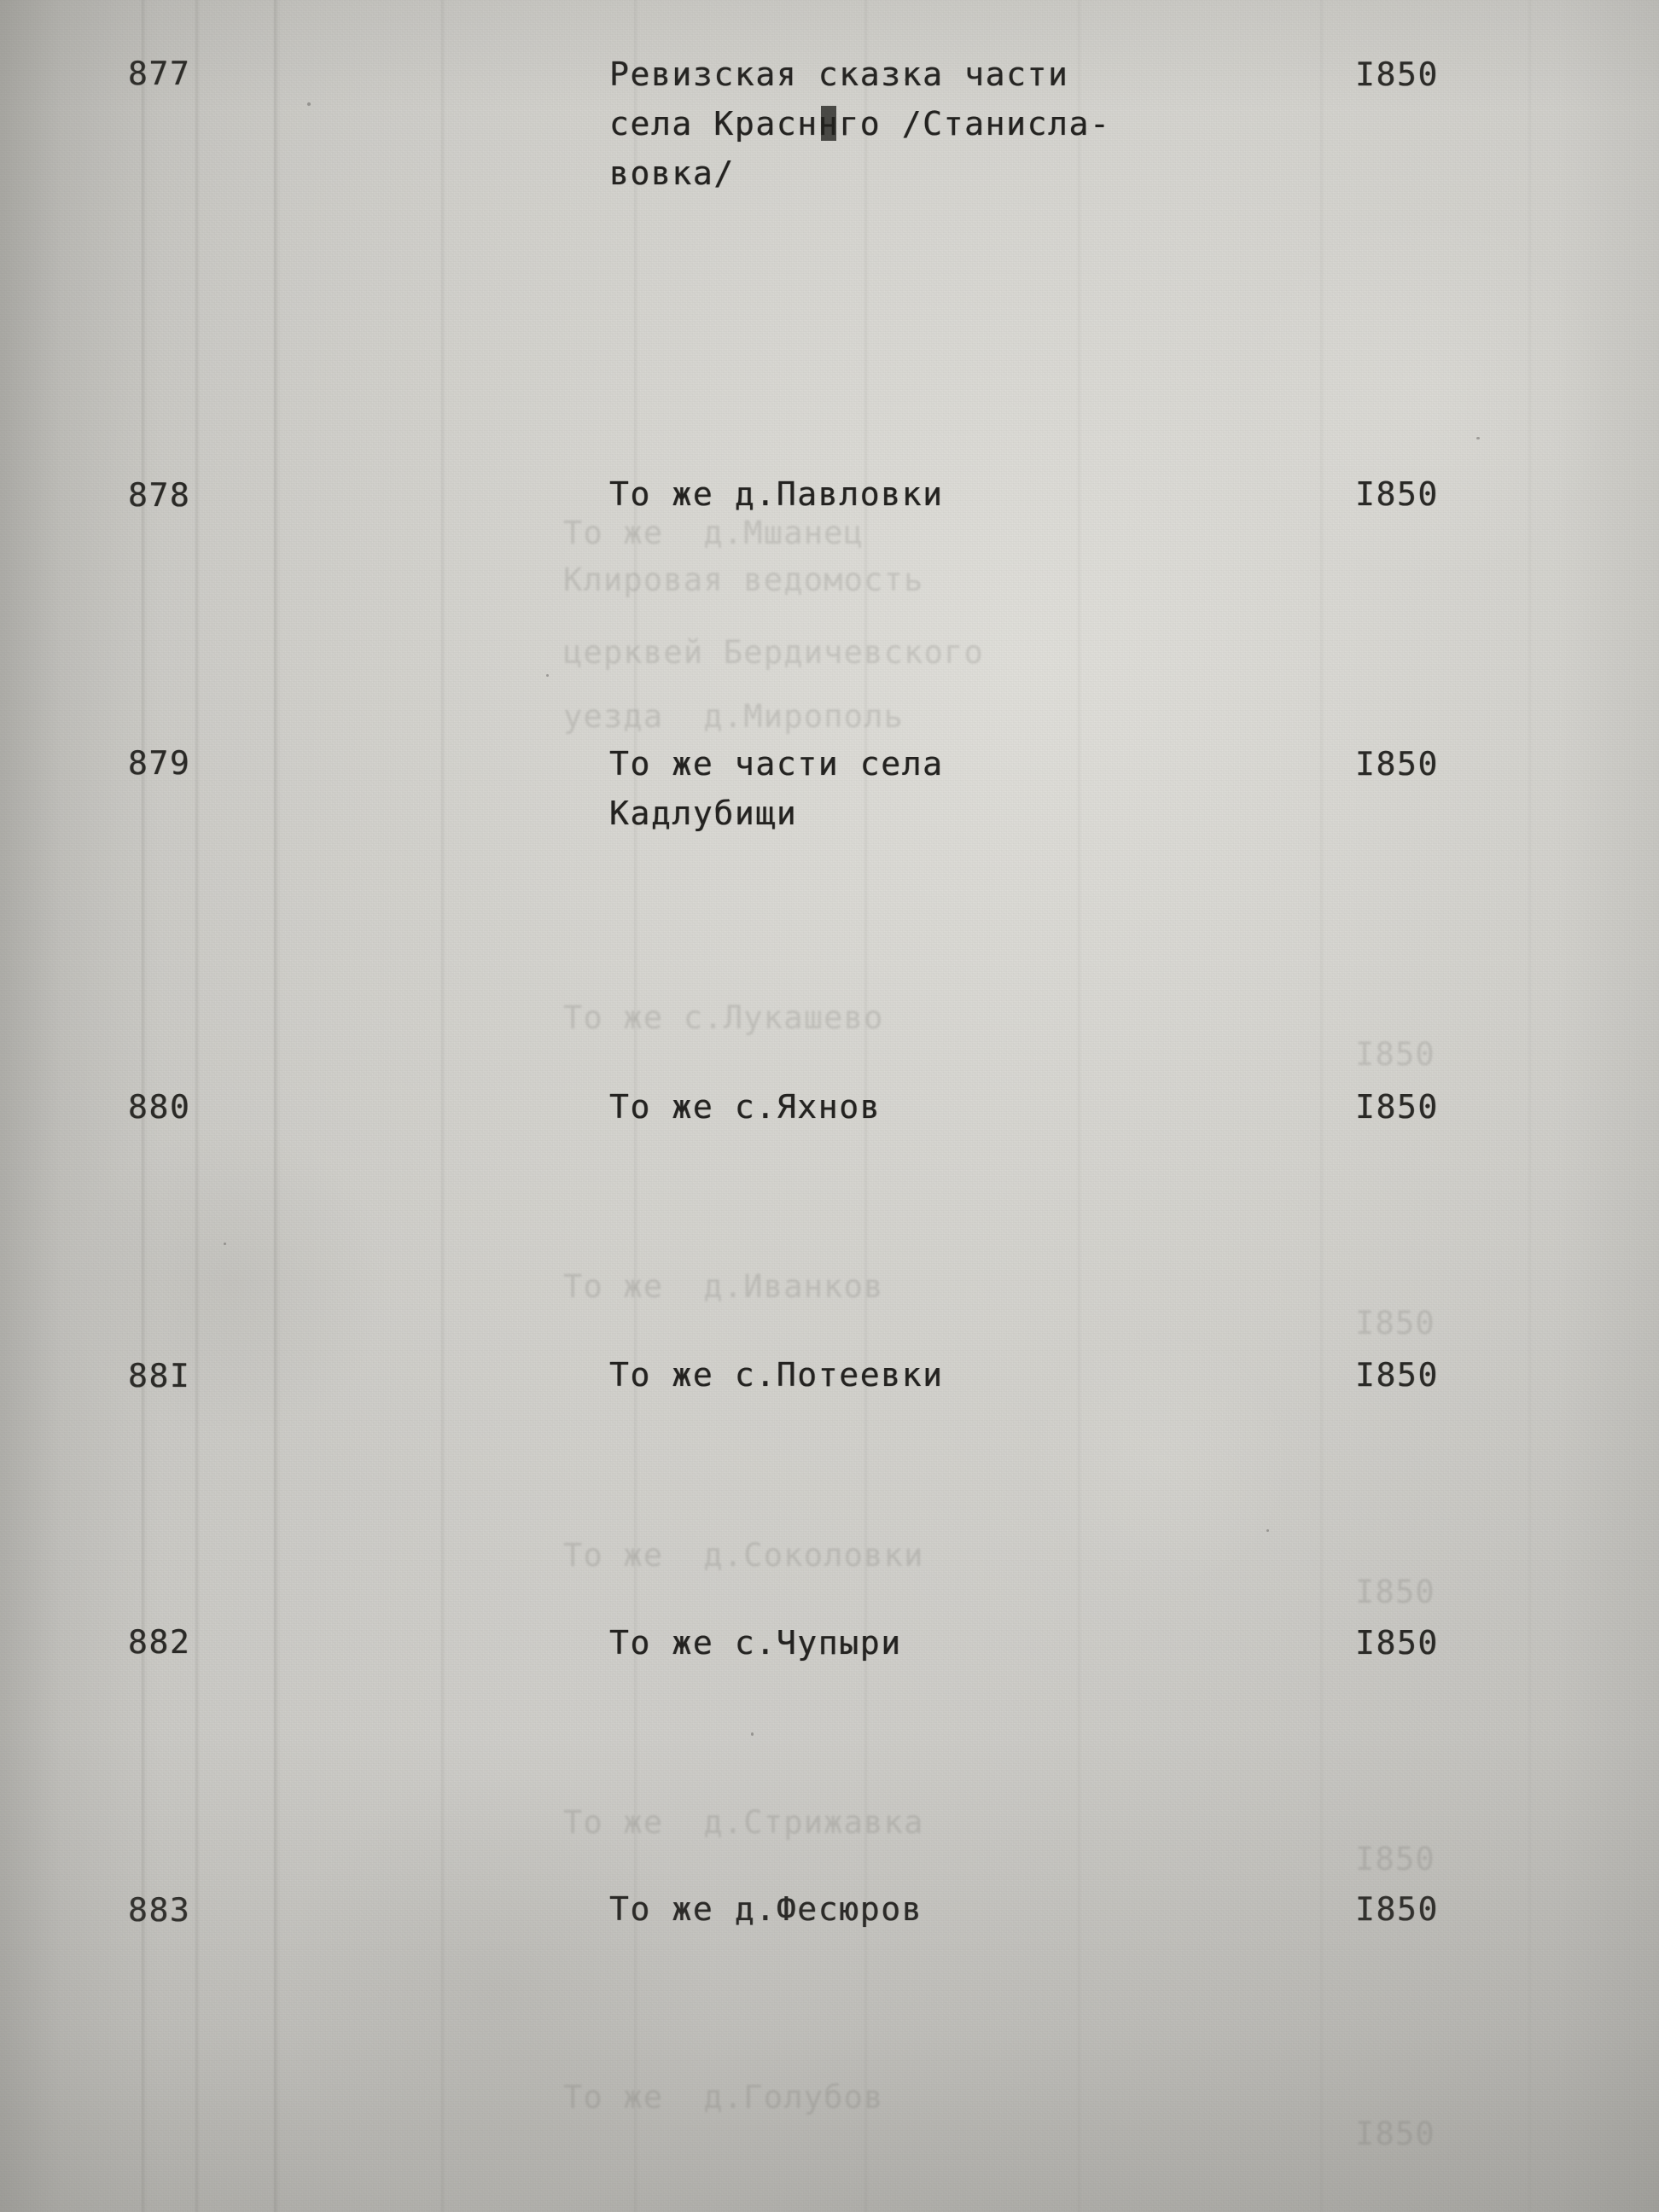 This screenshot has height=2212, width=1659. What do you see at coordinates (159, 1910) in the screenshot?
I see `entry-number: 883` at bounding box center [159, 1910].